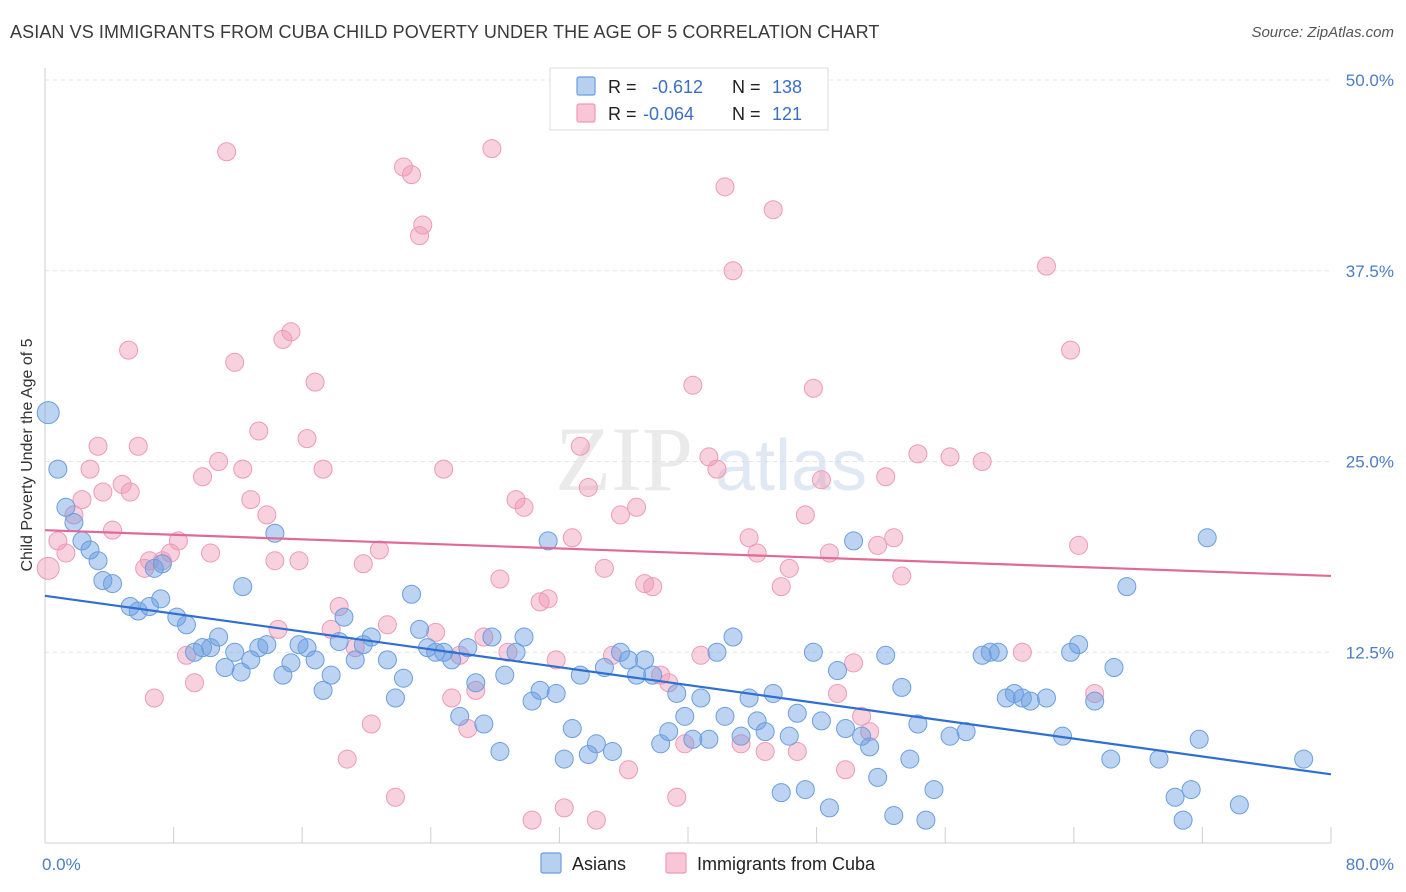 The image size is (1406, 892). Describe the element at coordinates (786, 864) in the screenshot. I see `series-legend-cuba: Immigrants from Cuba` at that location.